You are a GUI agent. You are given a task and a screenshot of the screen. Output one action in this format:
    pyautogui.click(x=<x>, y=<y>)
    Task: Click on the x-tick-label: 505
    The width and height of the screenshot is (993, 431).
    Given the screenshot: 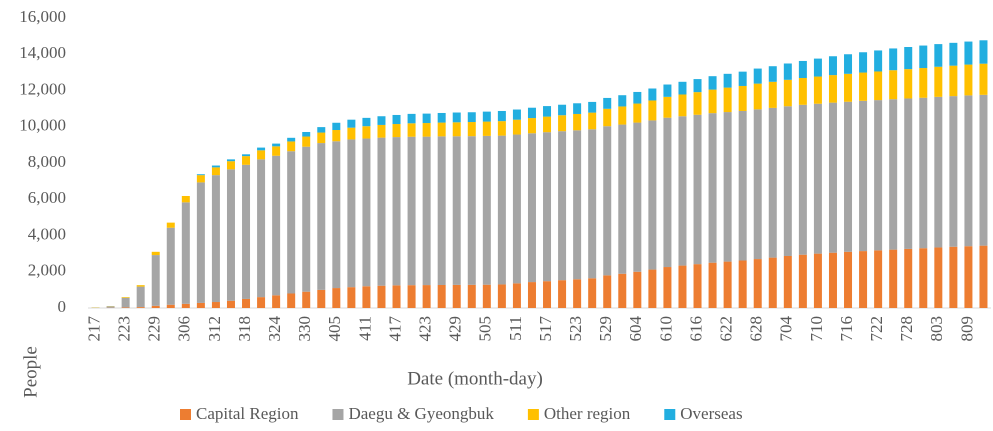 What is the action you would take?
    pyautogui.click(x=485, y=329)
    